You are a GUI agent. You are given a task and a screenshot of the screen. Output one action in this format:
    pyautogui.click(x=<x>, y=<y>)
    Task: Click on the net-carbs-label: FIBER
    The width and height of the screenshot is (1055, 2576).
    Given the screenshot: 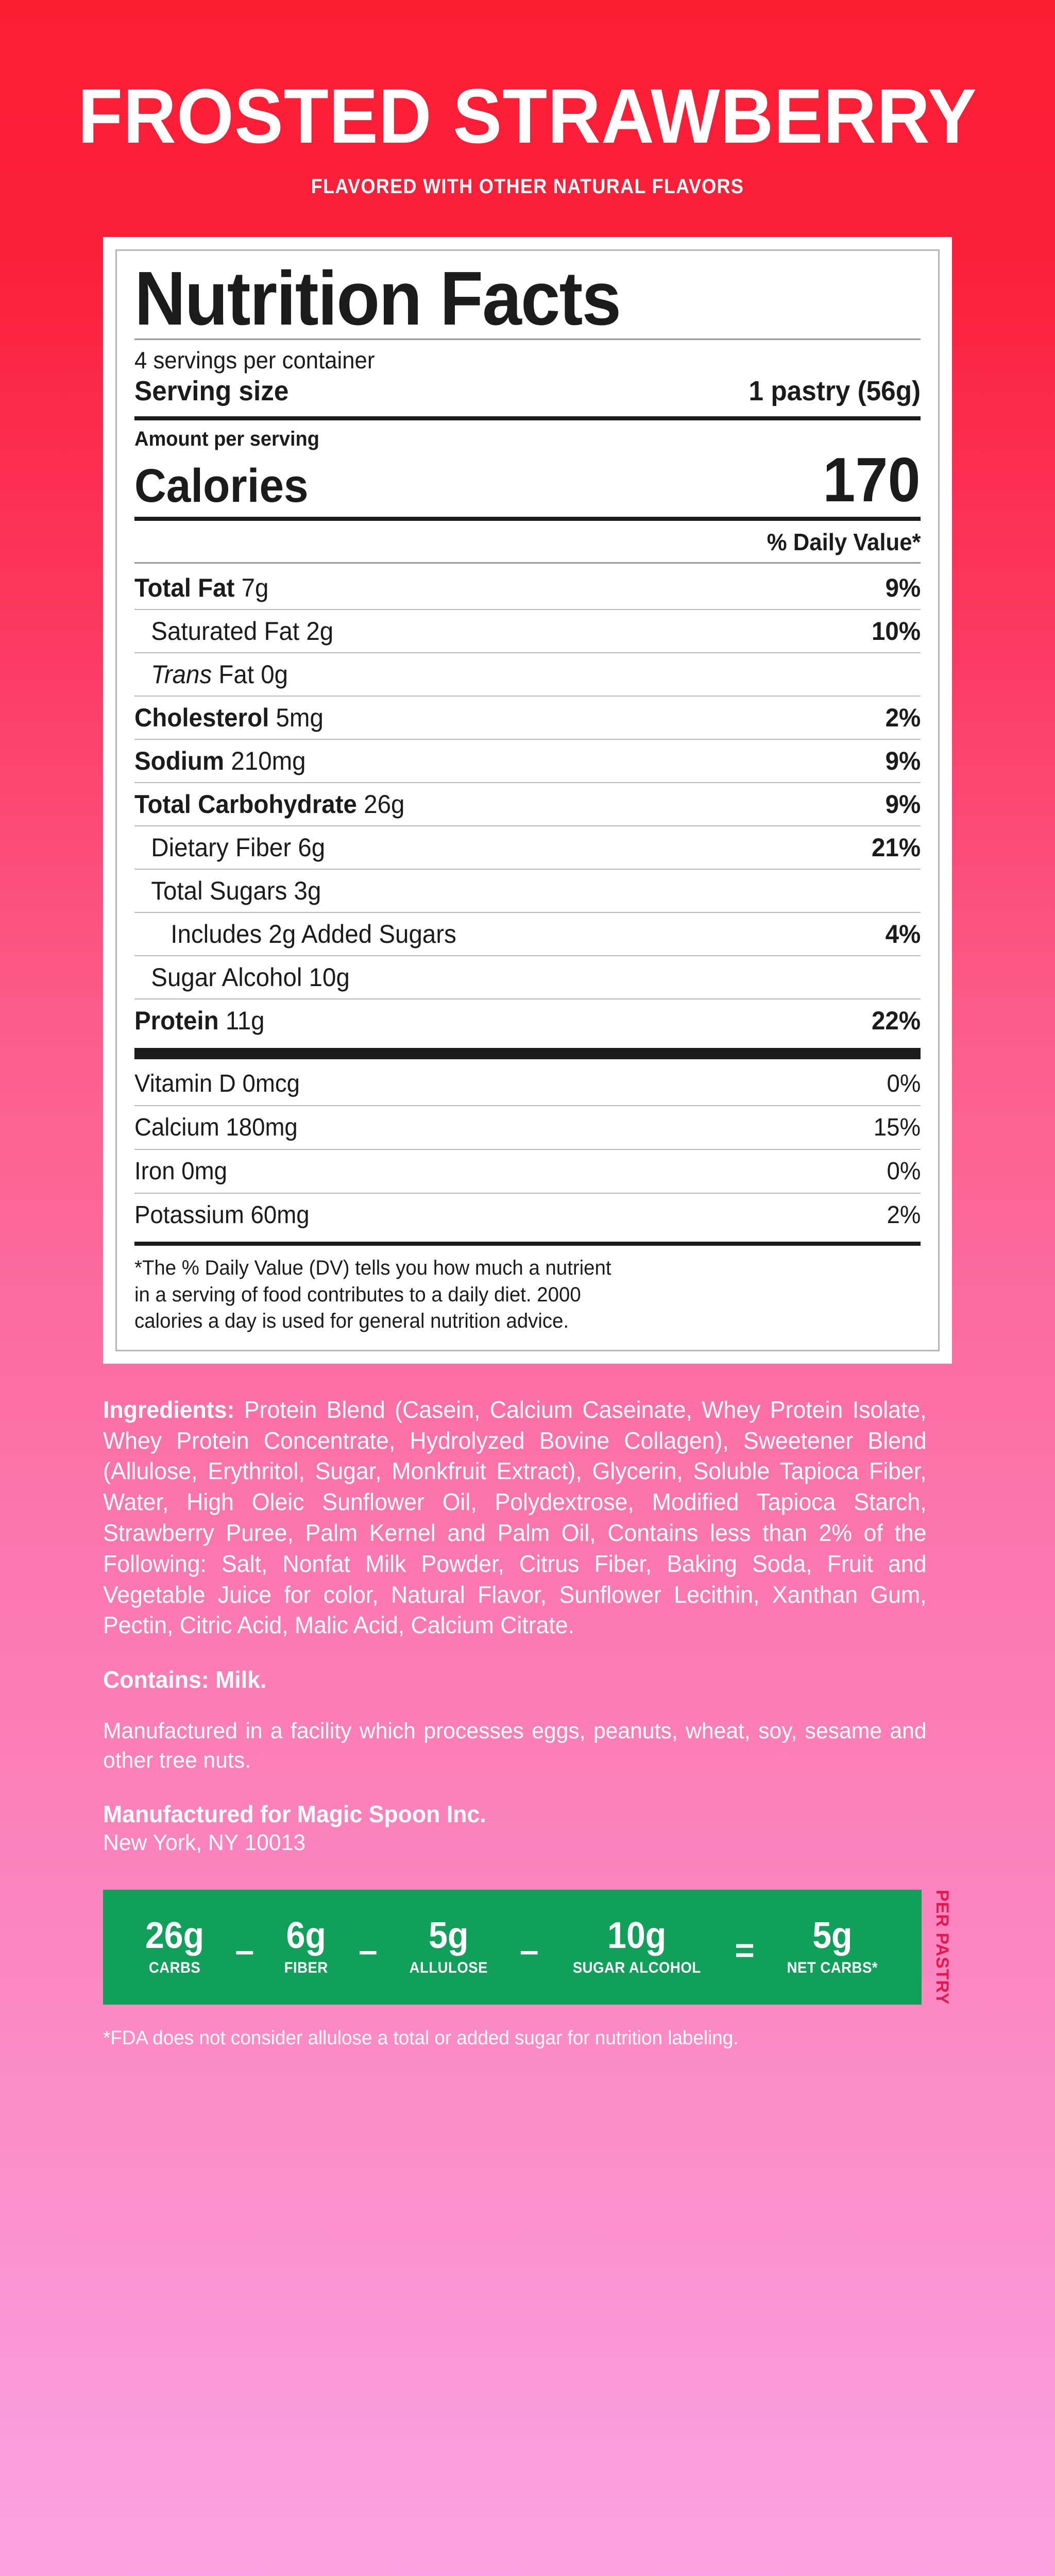 What is the action you would take?
    pyautogui.click(x=306, y=1968)
    